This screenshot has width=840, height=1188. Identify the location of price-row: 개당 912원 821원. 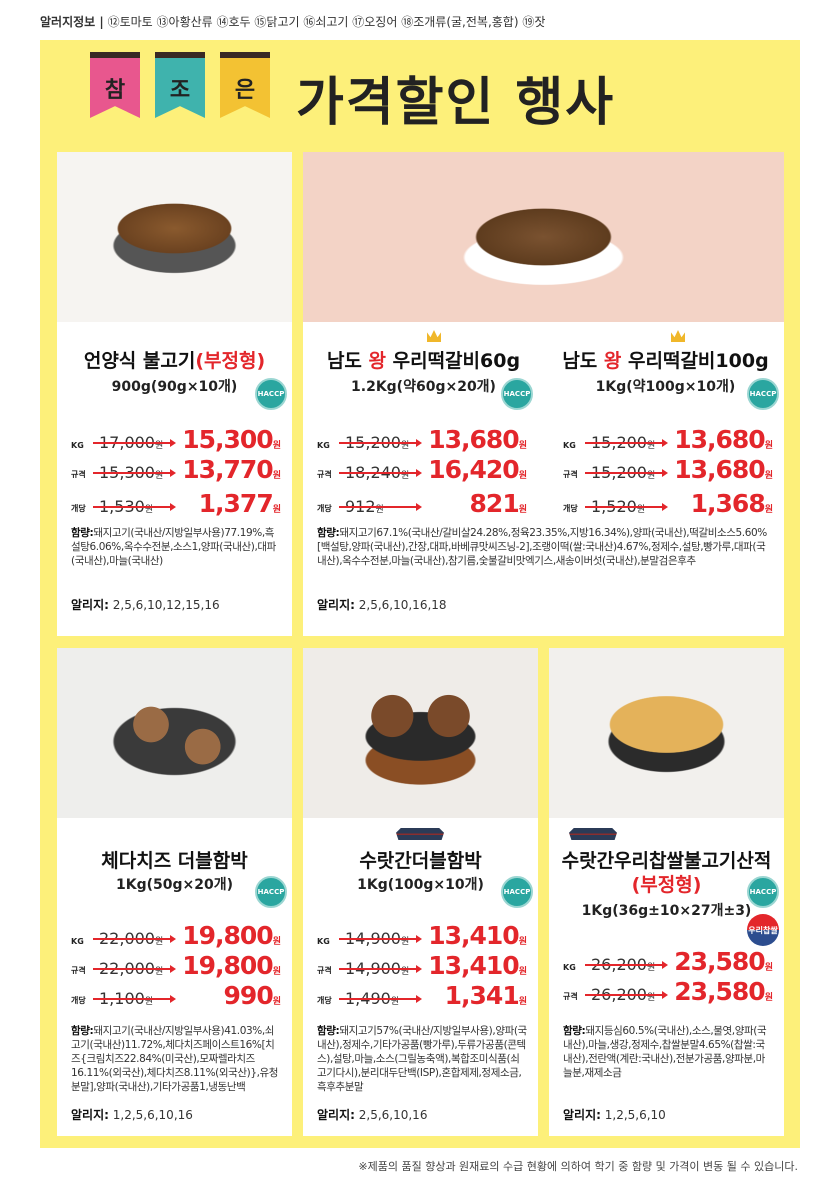
(422, 503).